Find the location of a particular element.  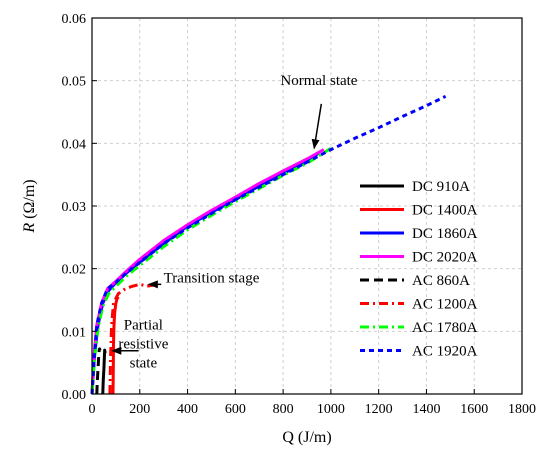

legend-label: DC 1860A is located at coordinates (445, 234).